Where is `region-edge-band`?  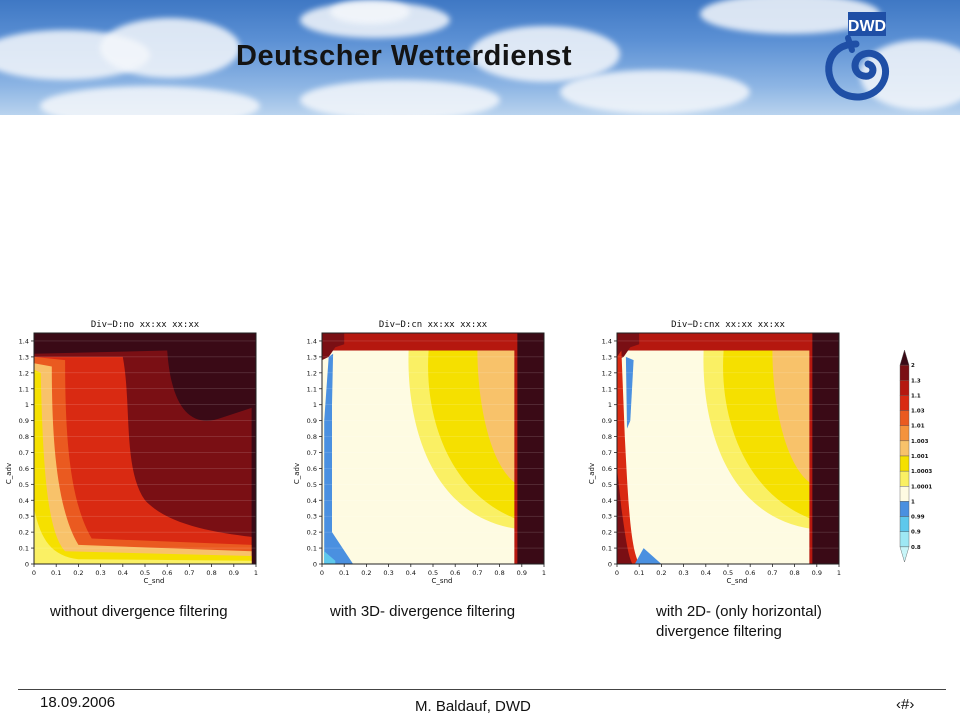
region-edge-band is located at coordinates (811, 448).